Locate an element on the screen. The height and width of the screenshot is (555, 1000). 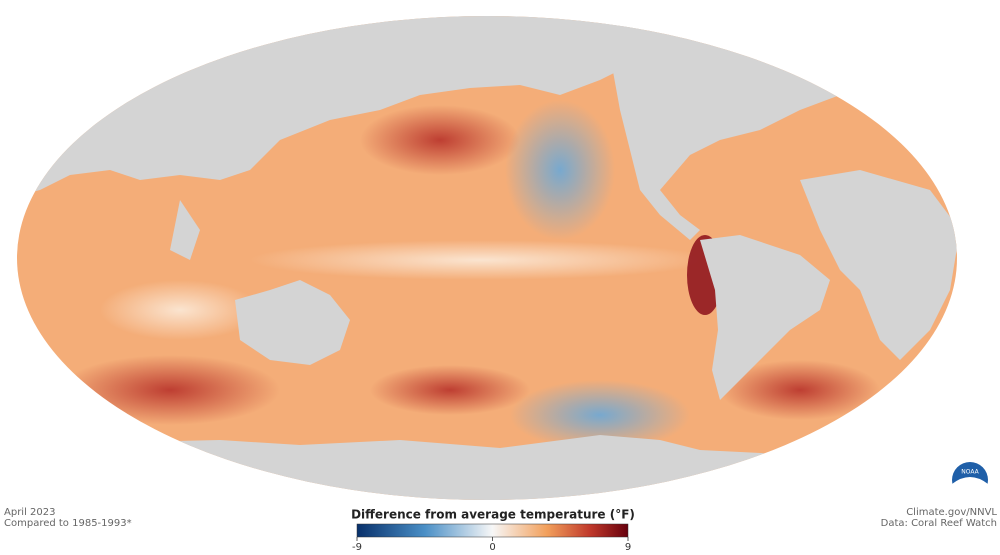
tick-label: 0 is located at coordinates (492, 547).